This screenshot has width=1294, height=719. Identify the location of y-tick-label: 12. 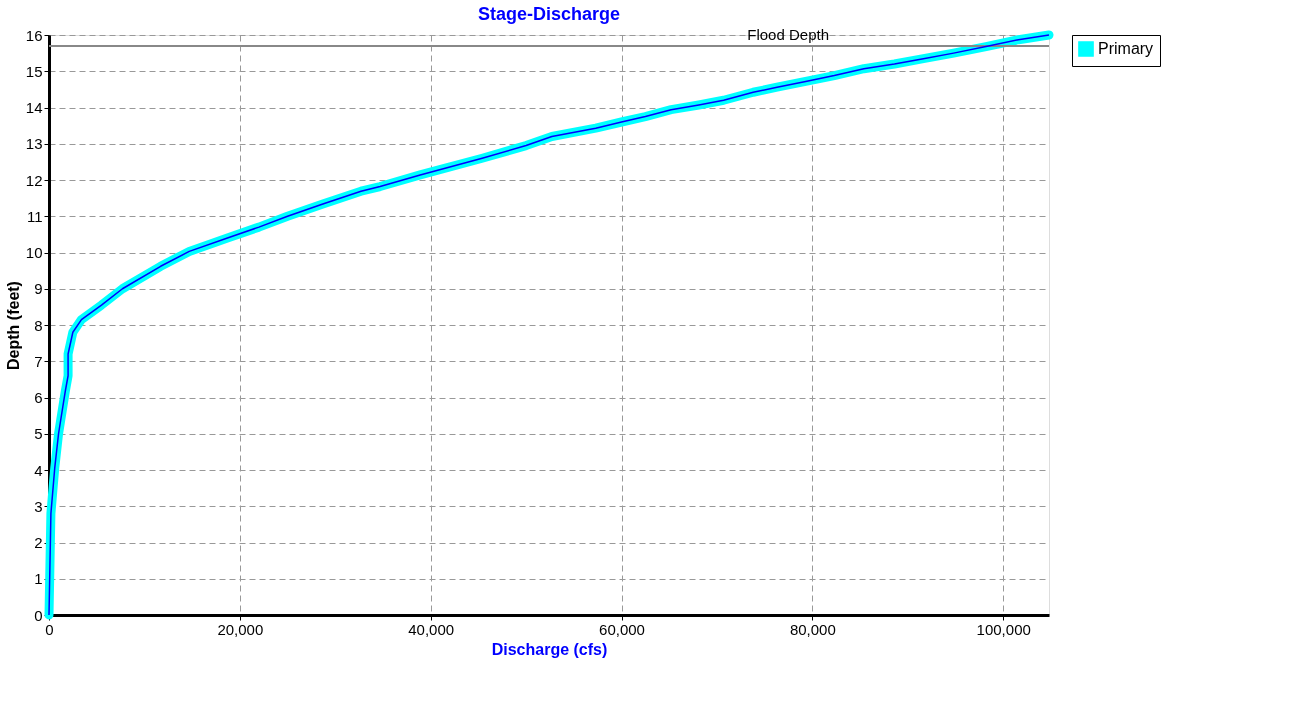
(34, 180).